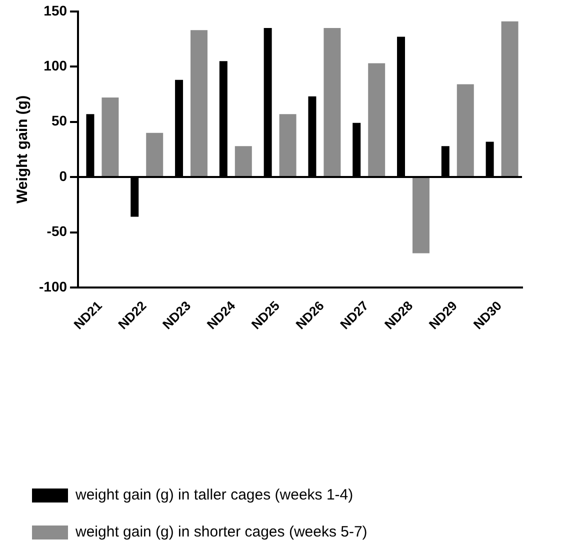  What do you see at coordinates (56, 10) in the screenshot?
I see `y-tick-label: 150` at bounding box center [56, 10].